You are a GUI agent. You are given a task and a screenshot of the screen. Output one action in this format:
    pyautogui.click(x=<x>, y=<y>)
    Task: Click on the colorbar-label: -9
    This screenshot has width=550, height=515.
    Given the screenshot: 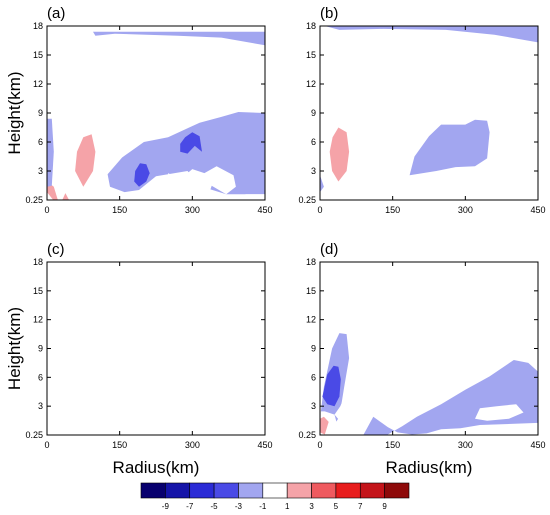 What is the action you would take?
    pyautogui.click(x=166, y=506)
    